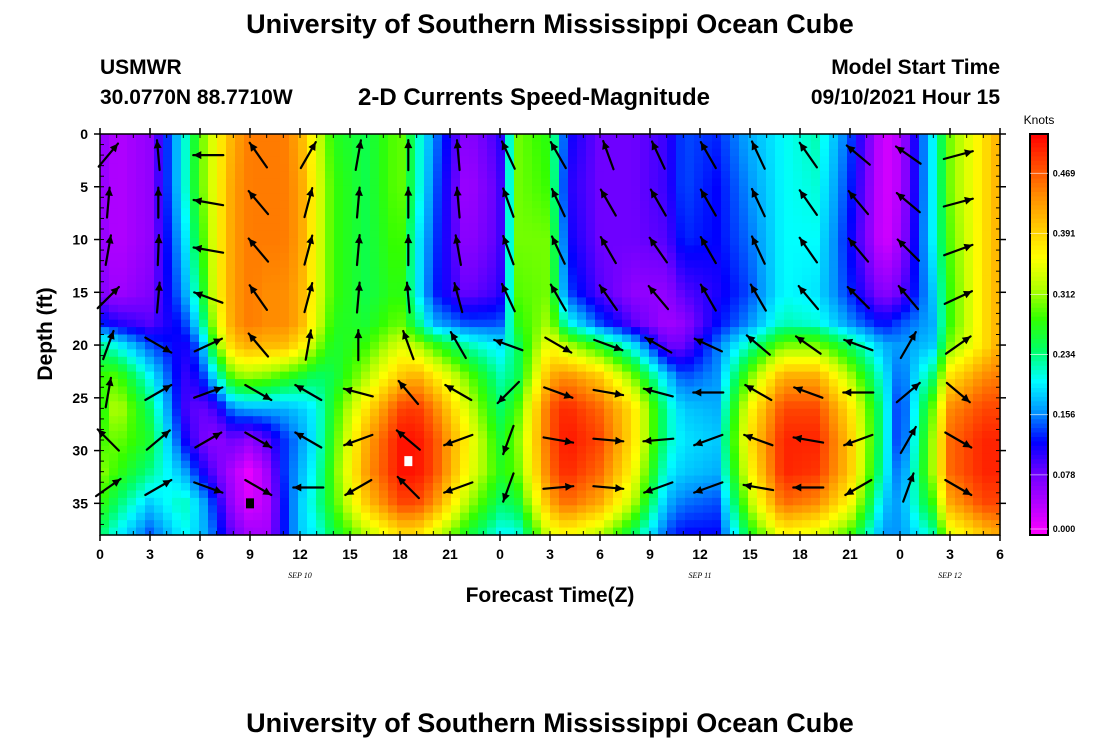 The width and height of the screenshot is (1100, 750). Describe the element at coordinates (196, 97) in the screenshot. I see `station-coordinates: 30.0770N 88.7710W` at that location.